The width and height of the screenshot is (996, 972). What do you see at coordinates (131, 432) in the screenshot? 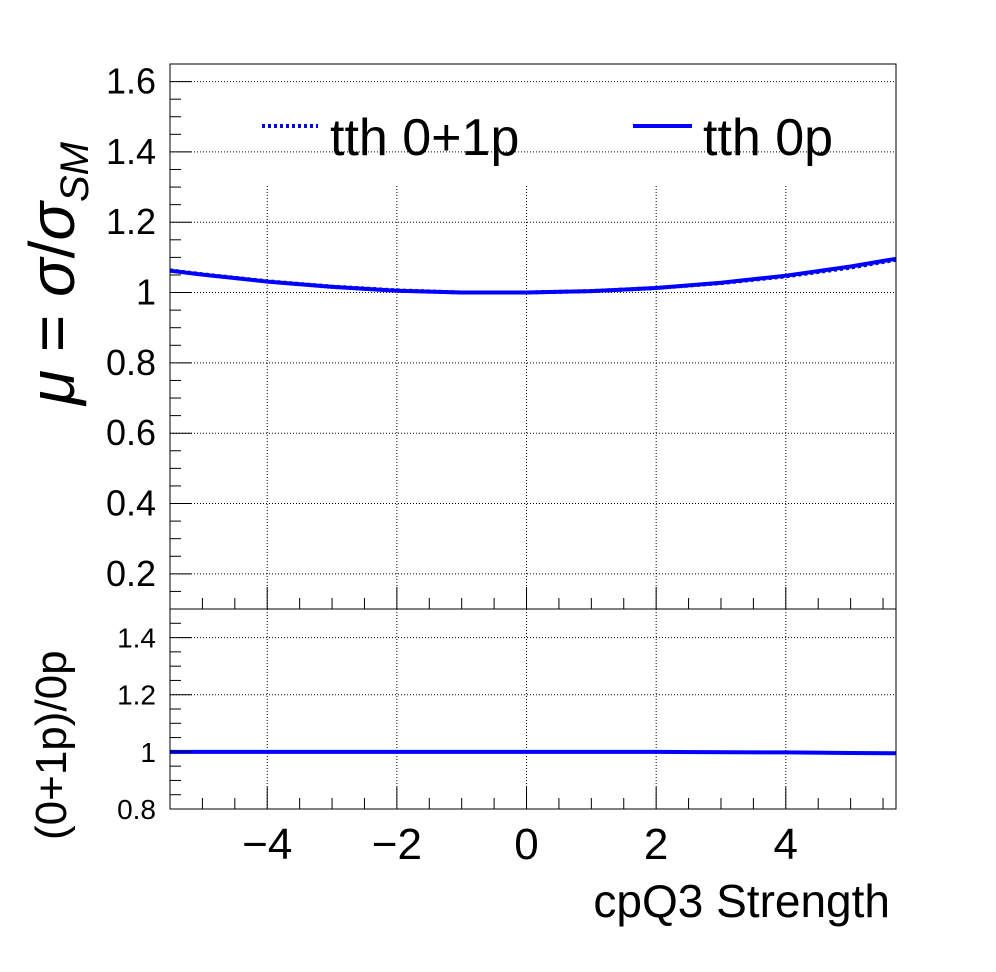
I see `y-tick-label-2: 0.6` at bounding box center [131, 432].